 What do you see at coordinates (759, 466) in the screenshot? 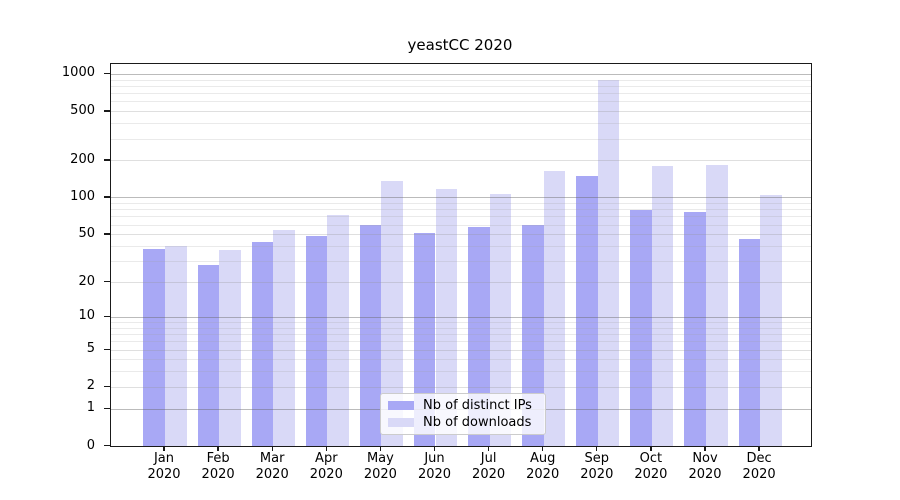
I see `x-tick-label-dec: Dec 2020` at bounding box center [759, 466].